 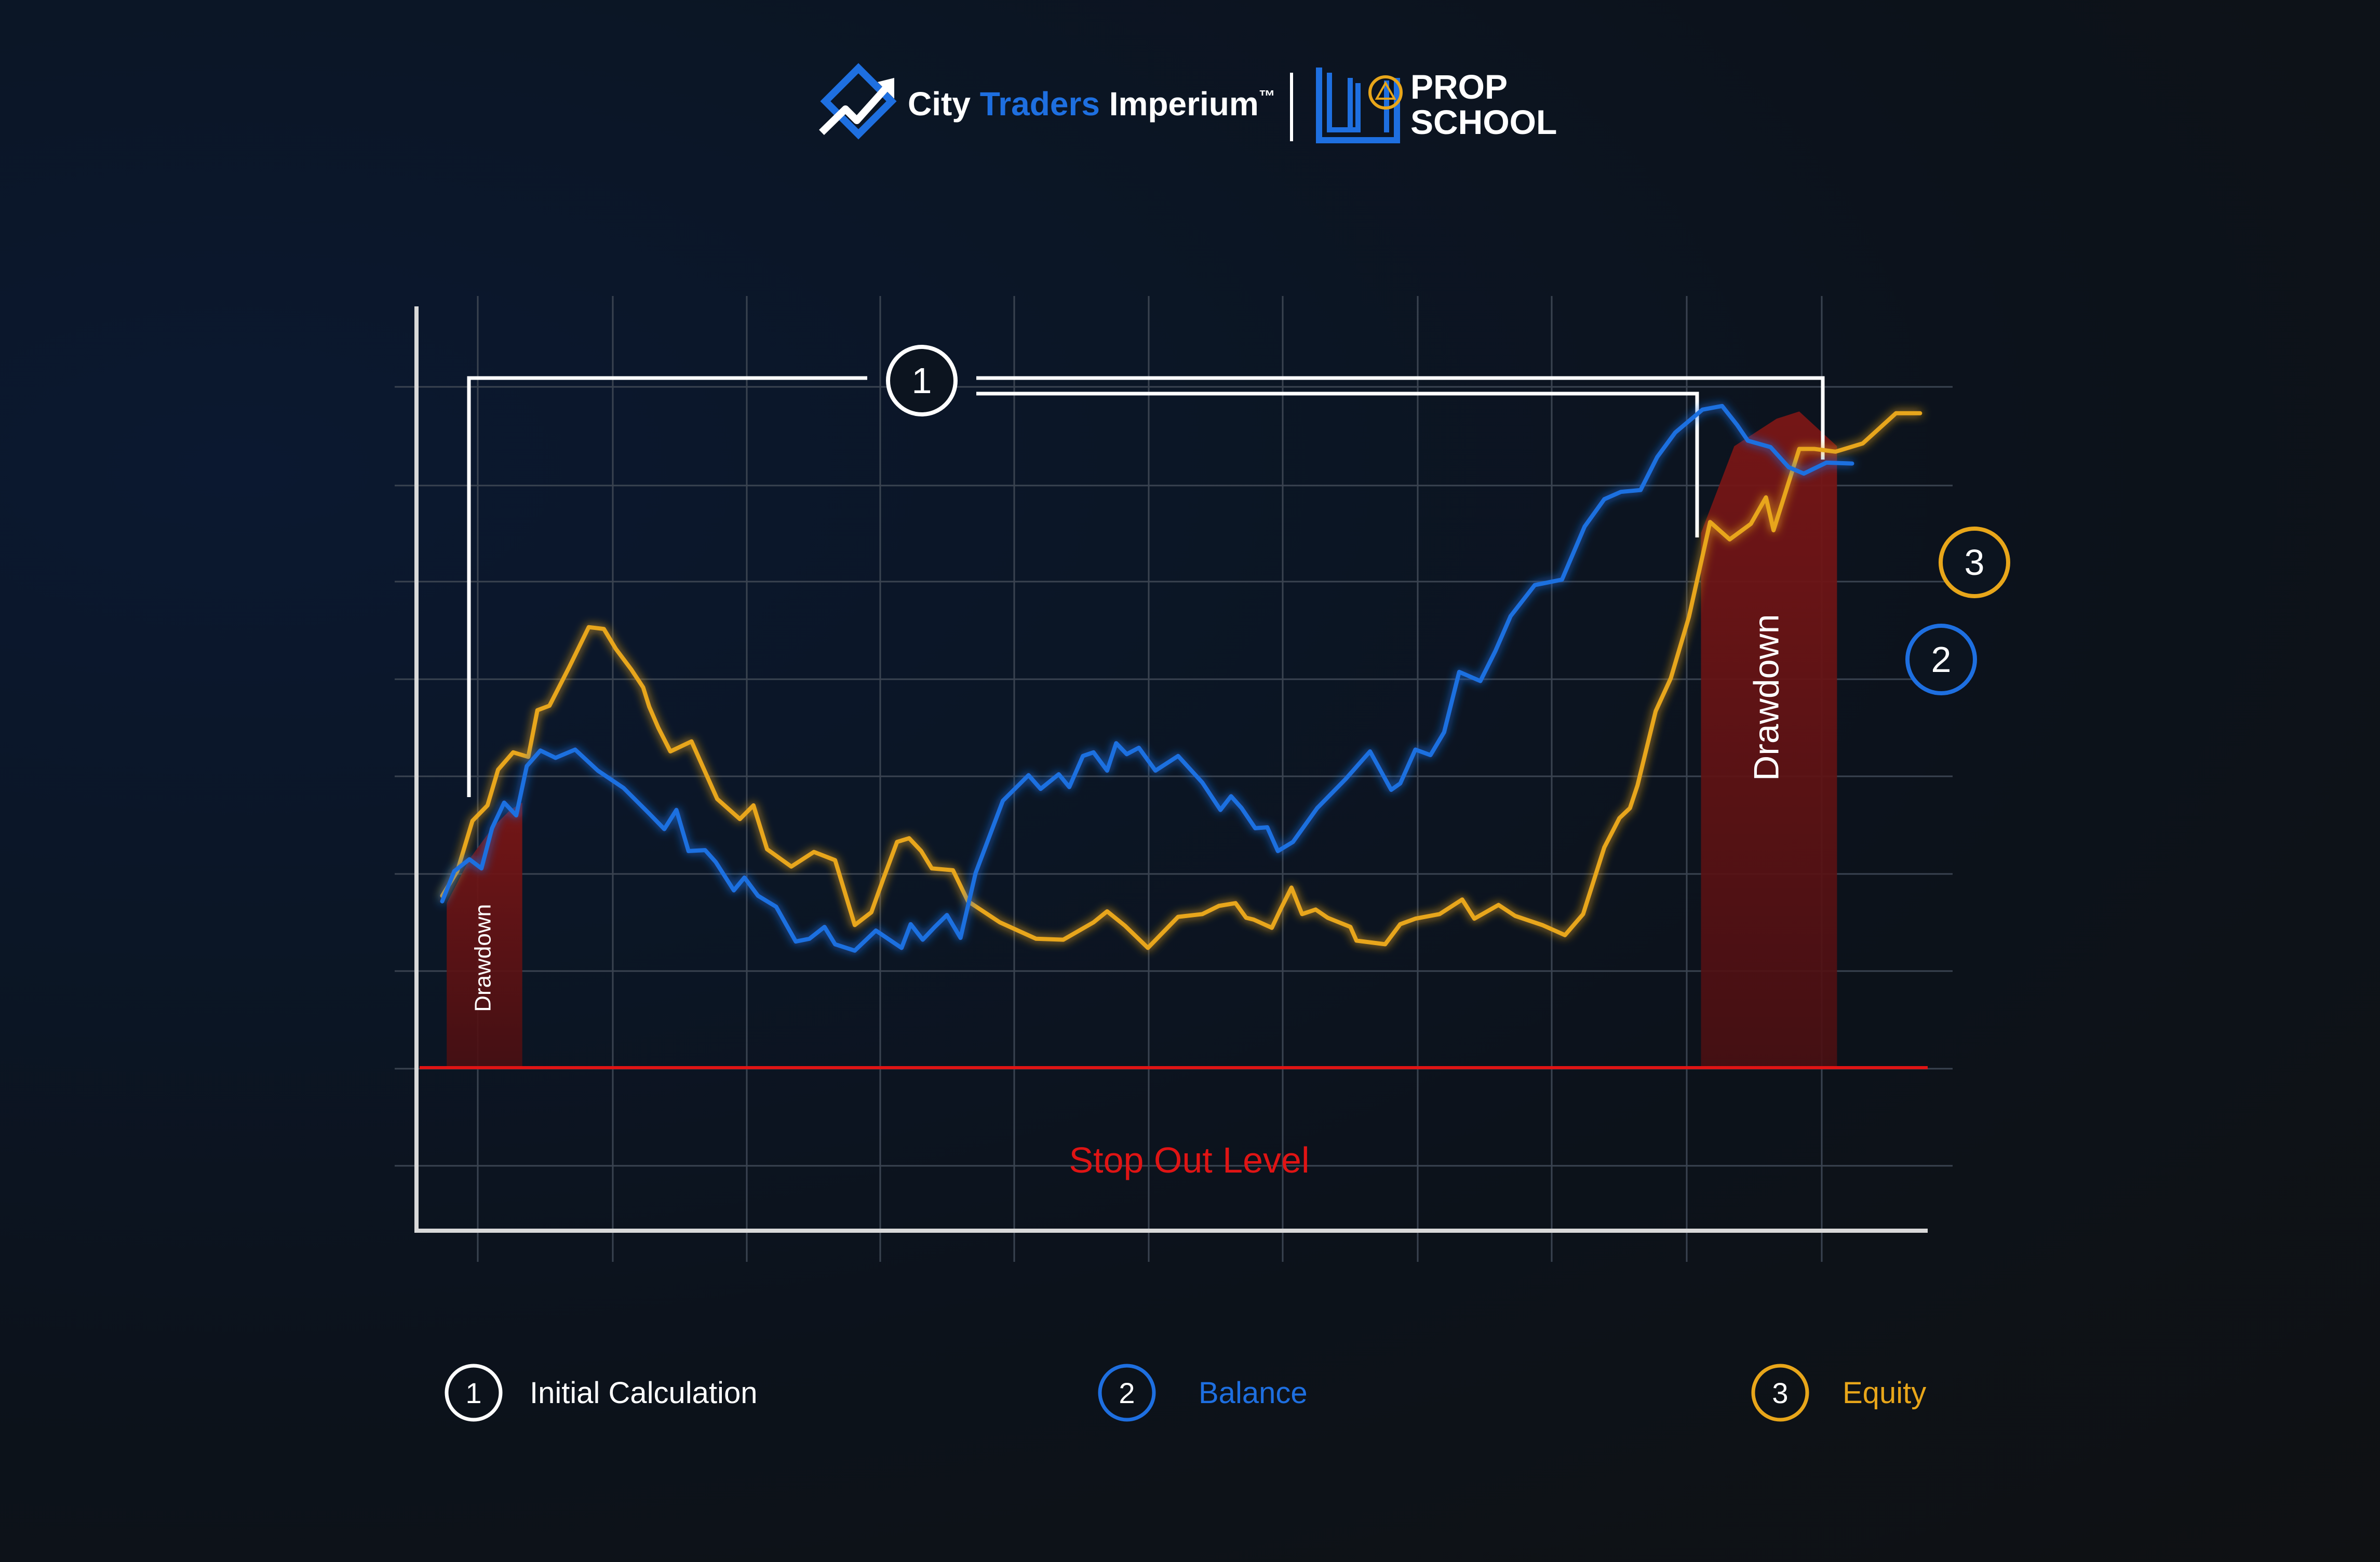 I want to click on legend-item-equity: 3 Equity, so click(x=1838, y=1393).